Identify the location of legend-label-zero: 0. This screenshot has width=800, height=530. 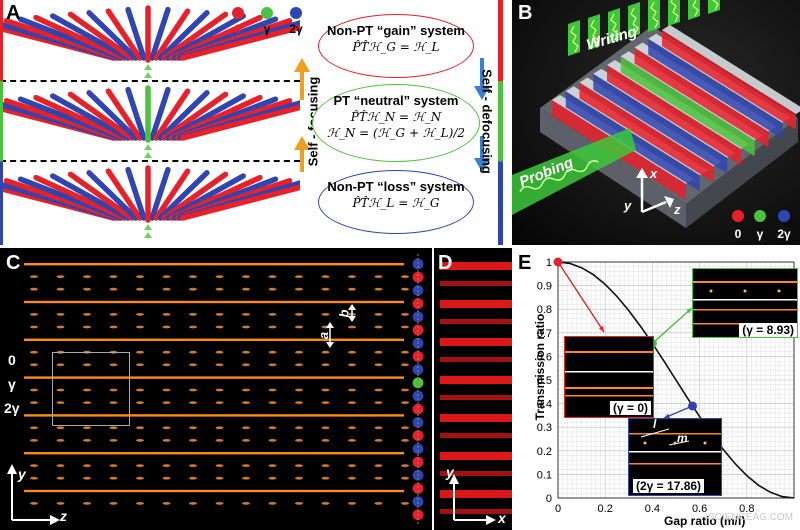
(238, 29).